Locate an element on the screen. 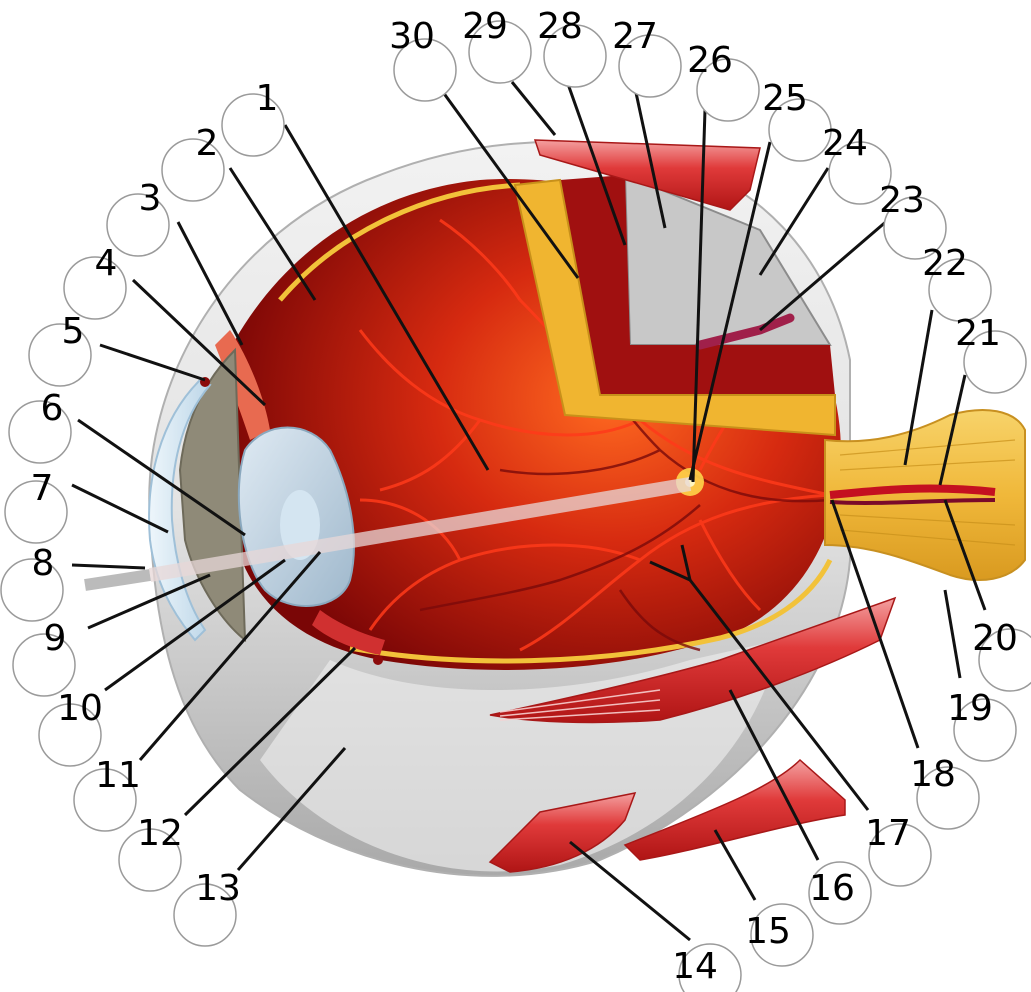 The image size is (1031, 992). label-number-30: 30 is located at coordinates (412, 36).